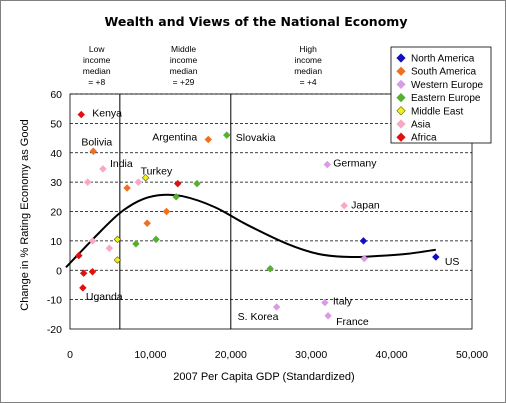  Describe the element at coordinates (56, 183) in the screenshot. I see `y-tick-label: 30` at that location.